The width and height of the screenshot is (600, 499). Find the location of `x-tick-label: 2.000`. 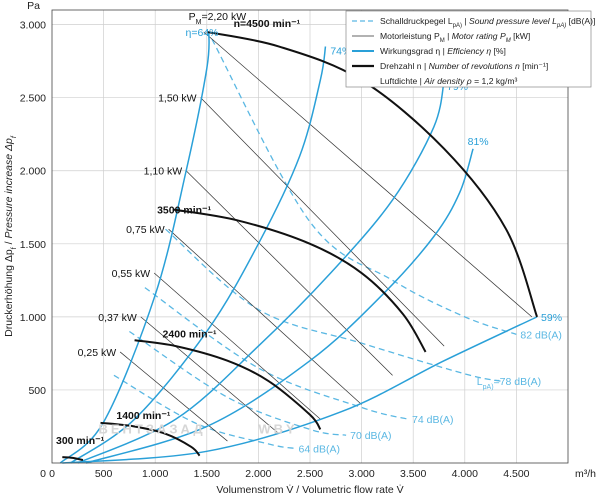

x-tick-label: 2.000 is located at coordinates (258, 474).